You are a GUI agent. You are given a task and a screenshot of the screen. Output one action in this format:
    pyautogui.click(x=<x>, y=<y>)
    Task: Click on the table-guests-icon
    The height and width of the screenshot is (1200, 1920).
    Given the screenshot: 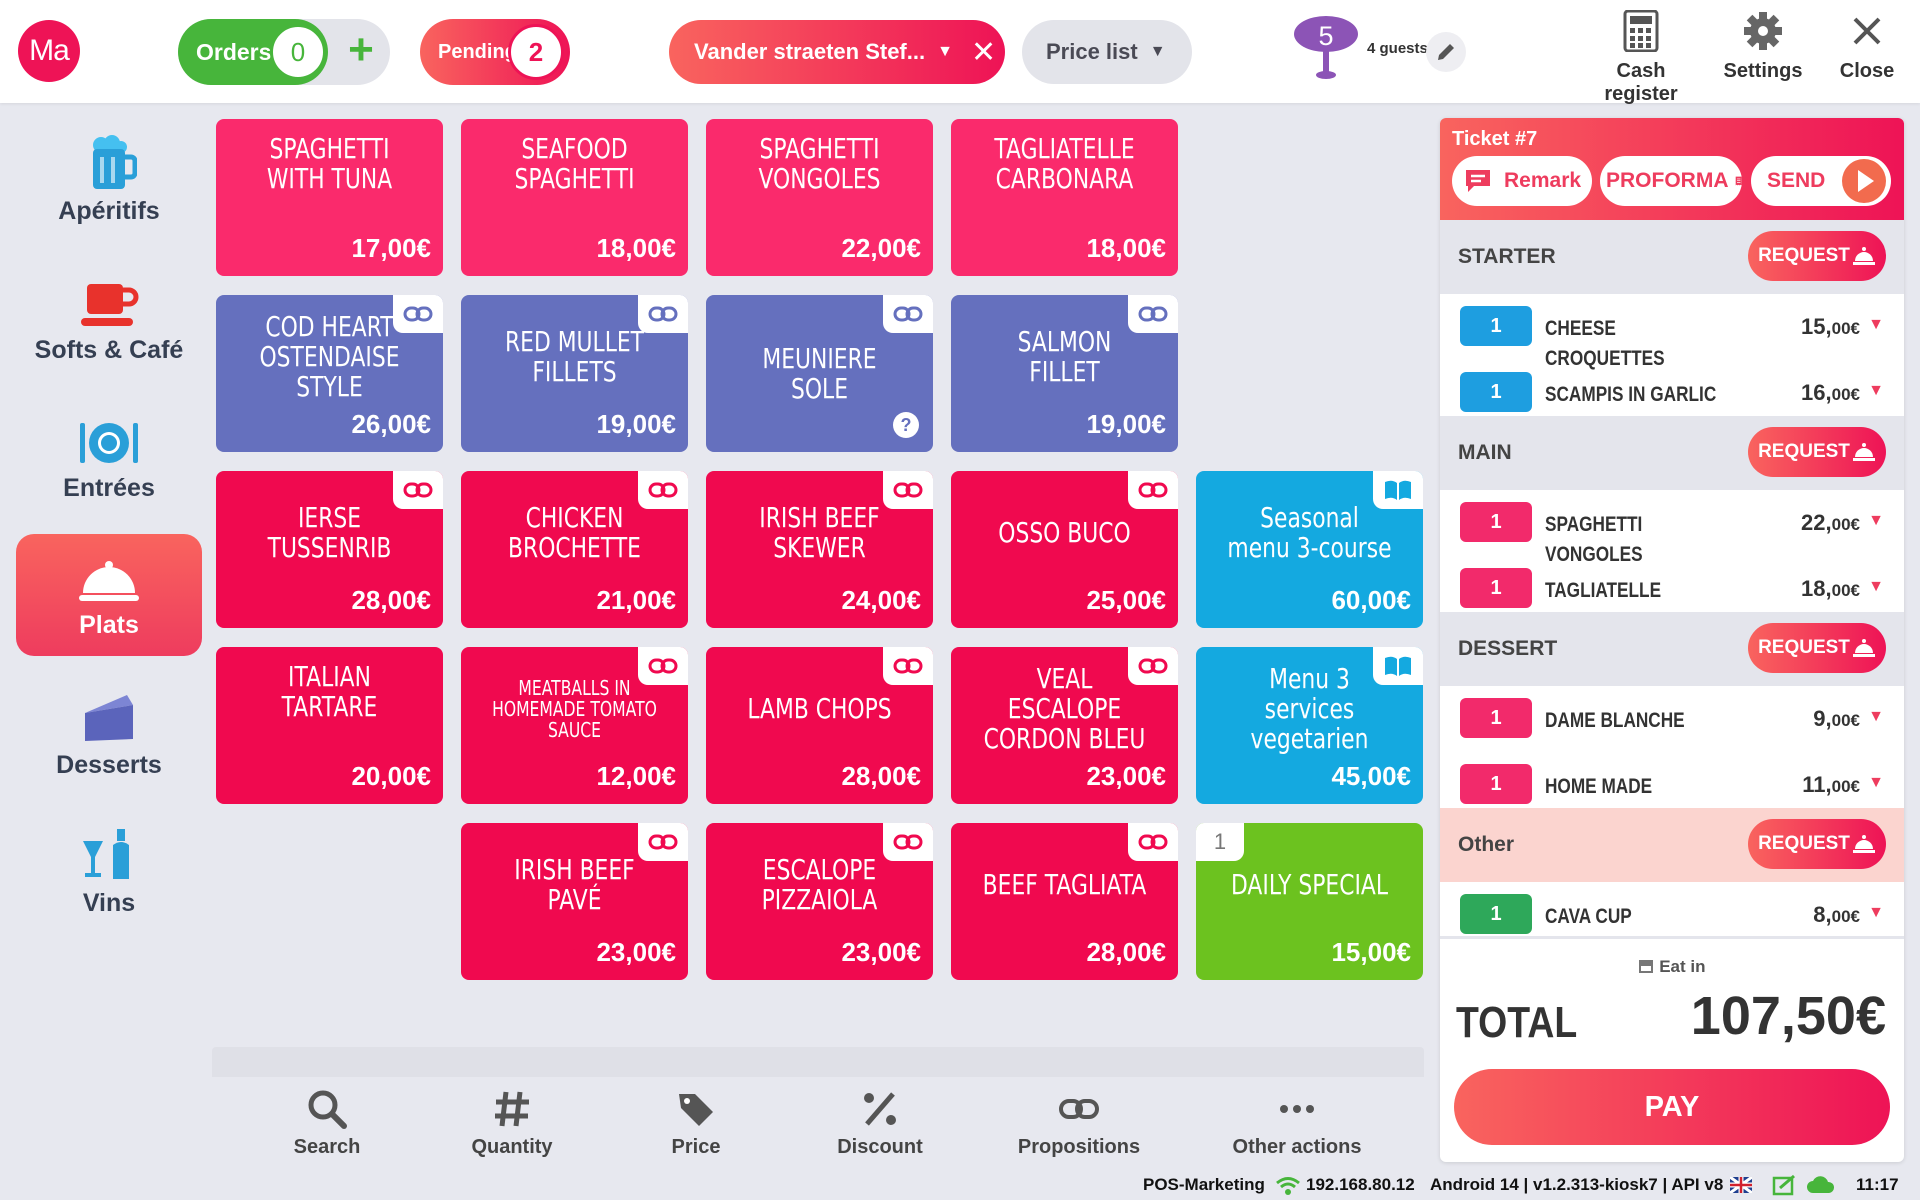 What is the action you would take?
    pyautogui.click(x=1326, y=49)
    